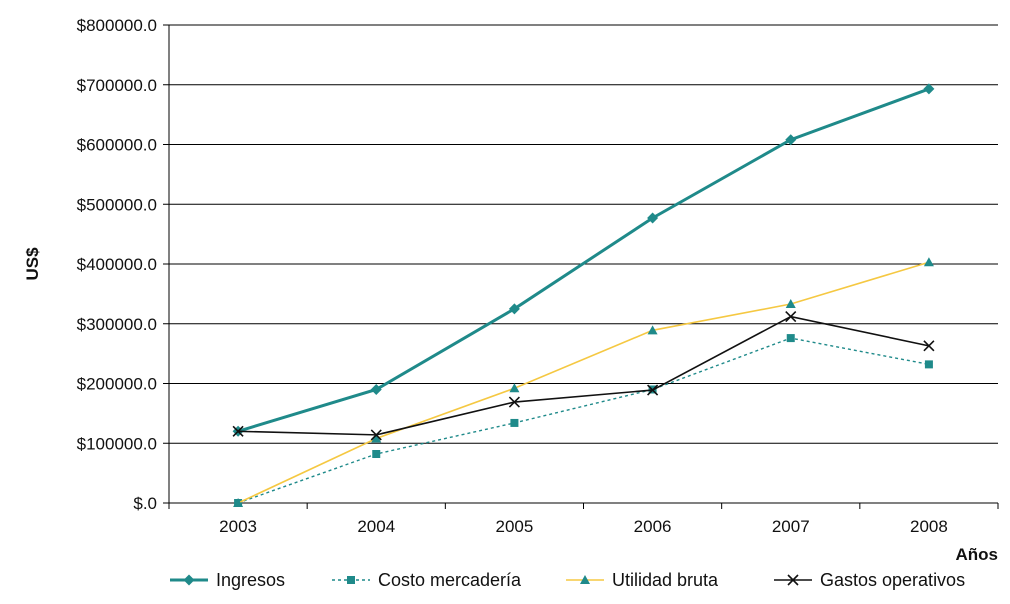 The image size is (1010, 604). Describe the element at coordinates (117, 384) in the screenshot. I see `y-tick-label: $200000.0` at that location.